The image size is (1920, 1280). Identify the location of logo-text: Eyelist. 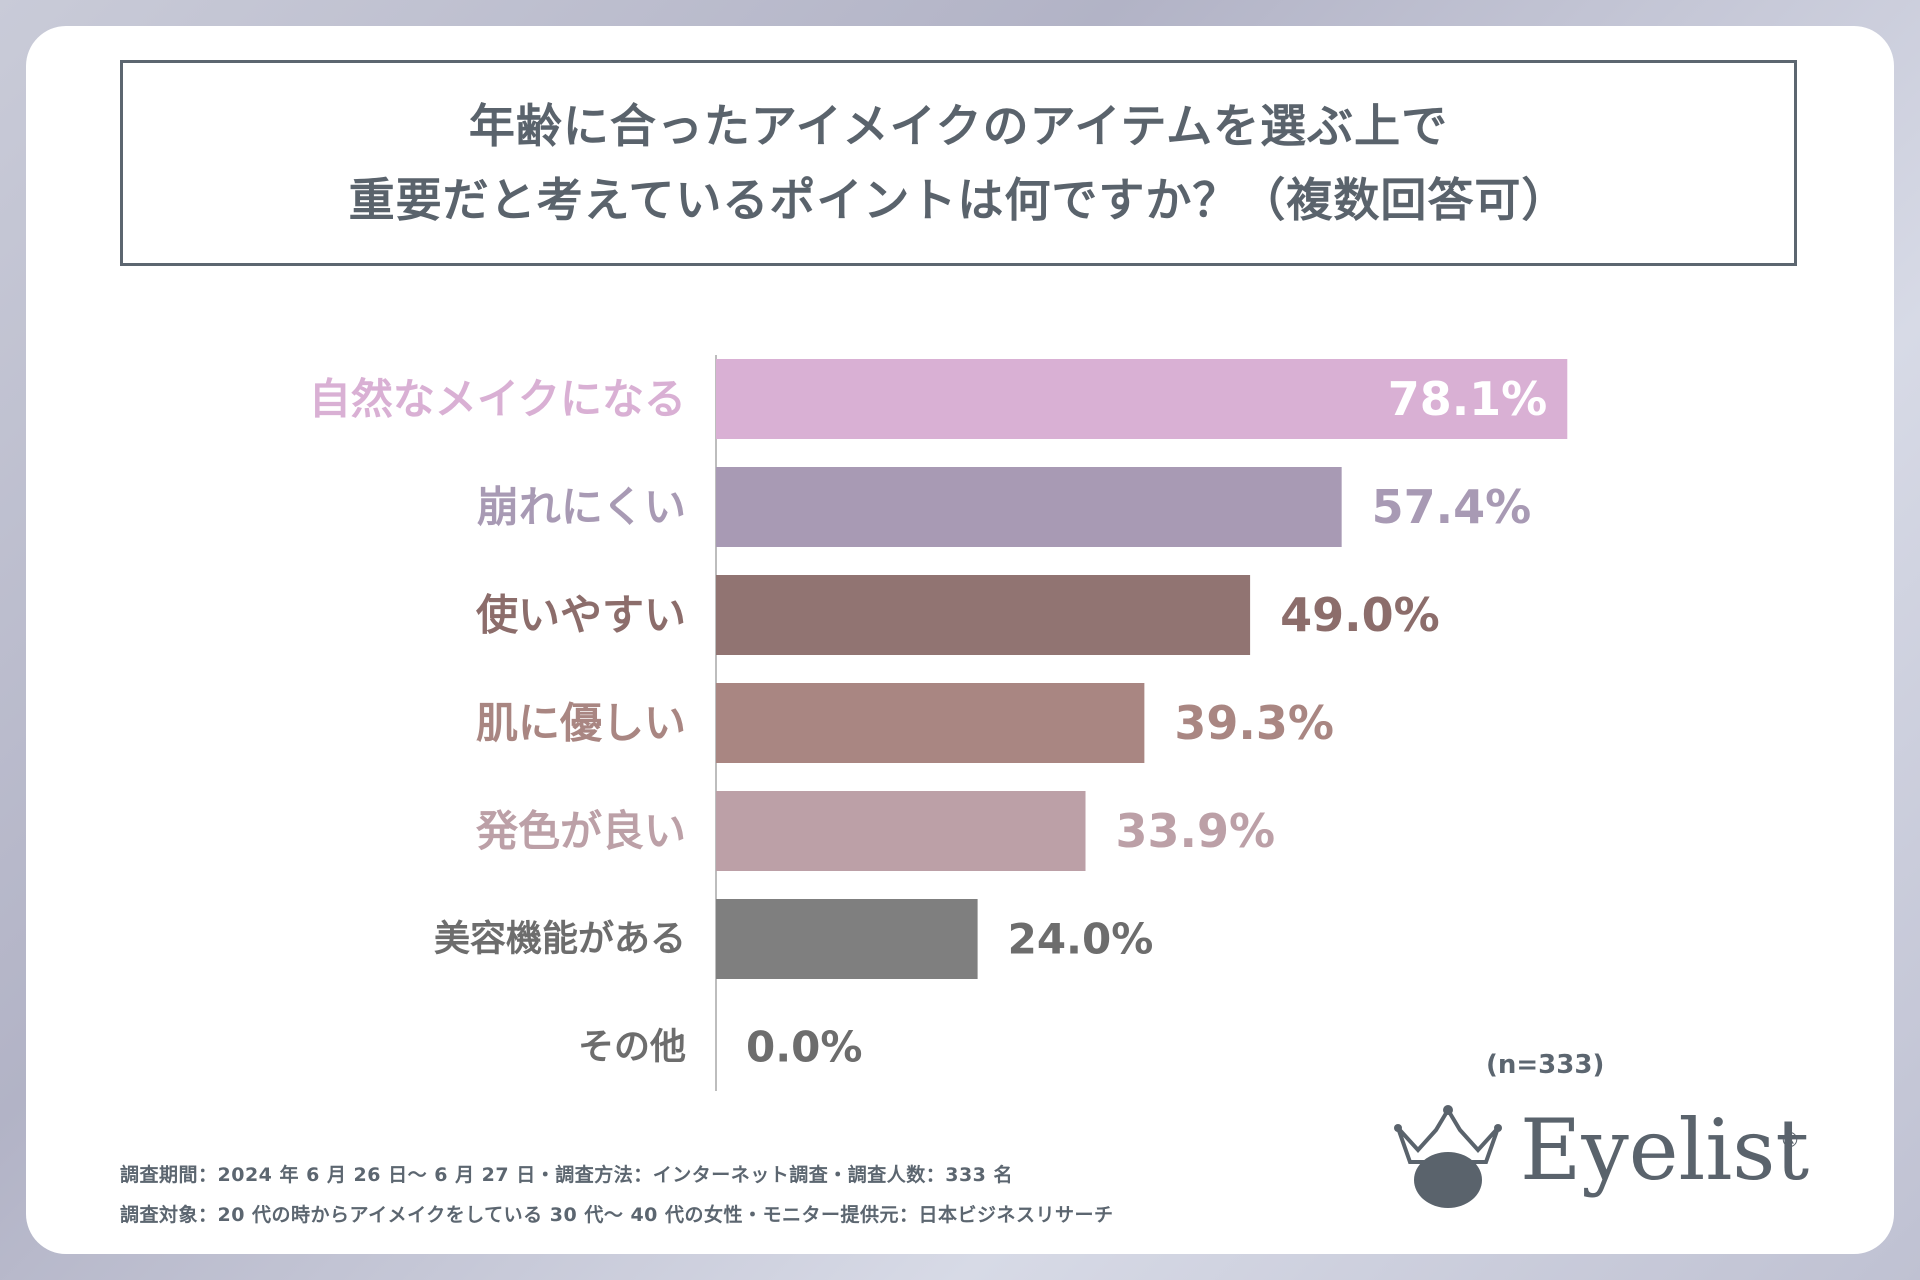
(1665, 1150).